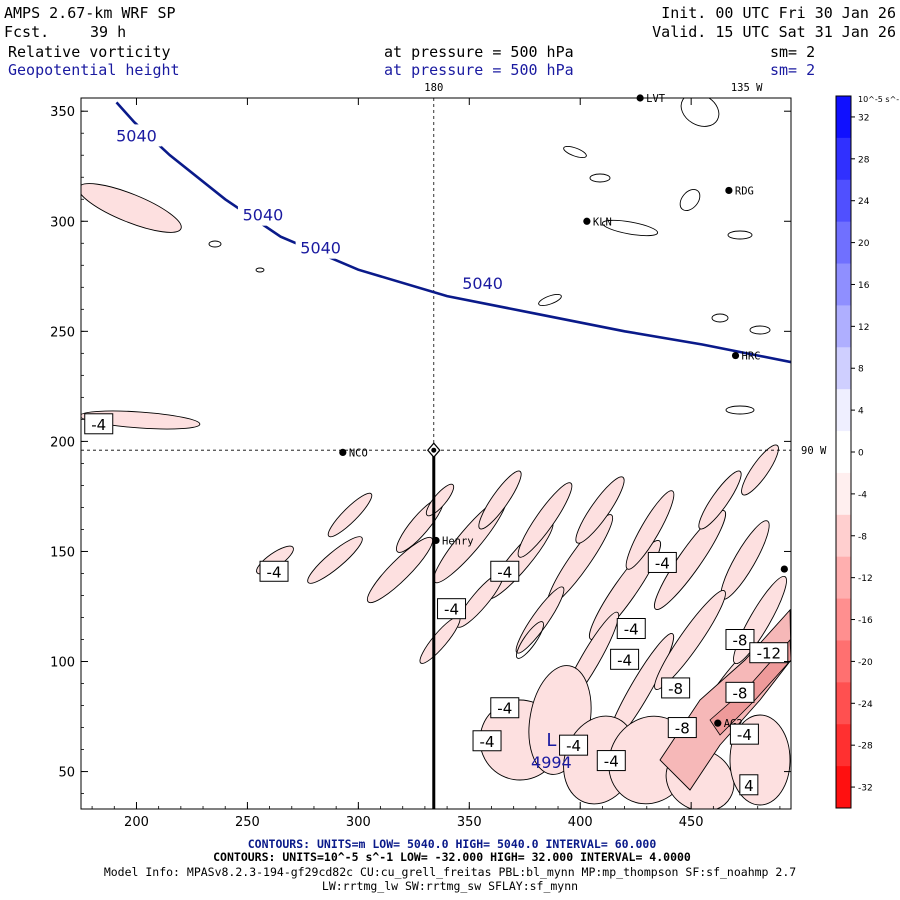  I want to click on meridian-label: 135 W, so click(747, 88).